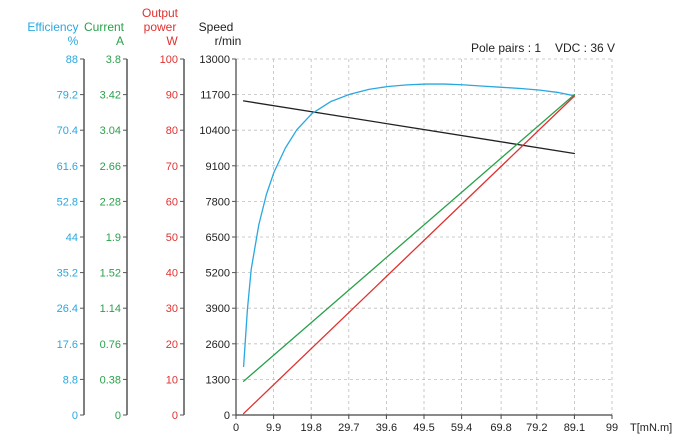 Image resolution: width=699 pixels, height=447 pixels. Describe the element at coordinates (172, 380) in the screenshot. I see `power-tick-label: 10` at that location.